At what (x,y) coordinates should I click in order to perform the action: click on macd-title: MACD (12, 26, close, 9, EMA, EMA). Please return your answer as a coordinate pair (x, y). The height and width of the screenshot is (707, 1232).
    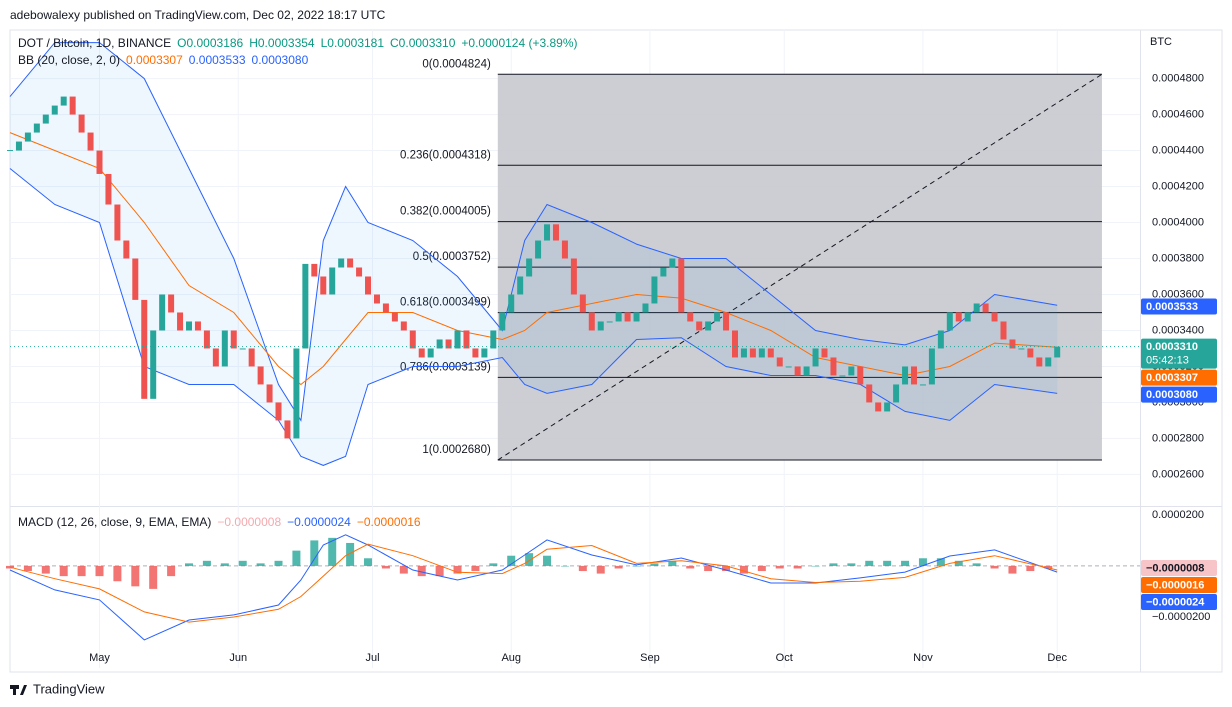
    Looking at the image, I should click on (115, 522).